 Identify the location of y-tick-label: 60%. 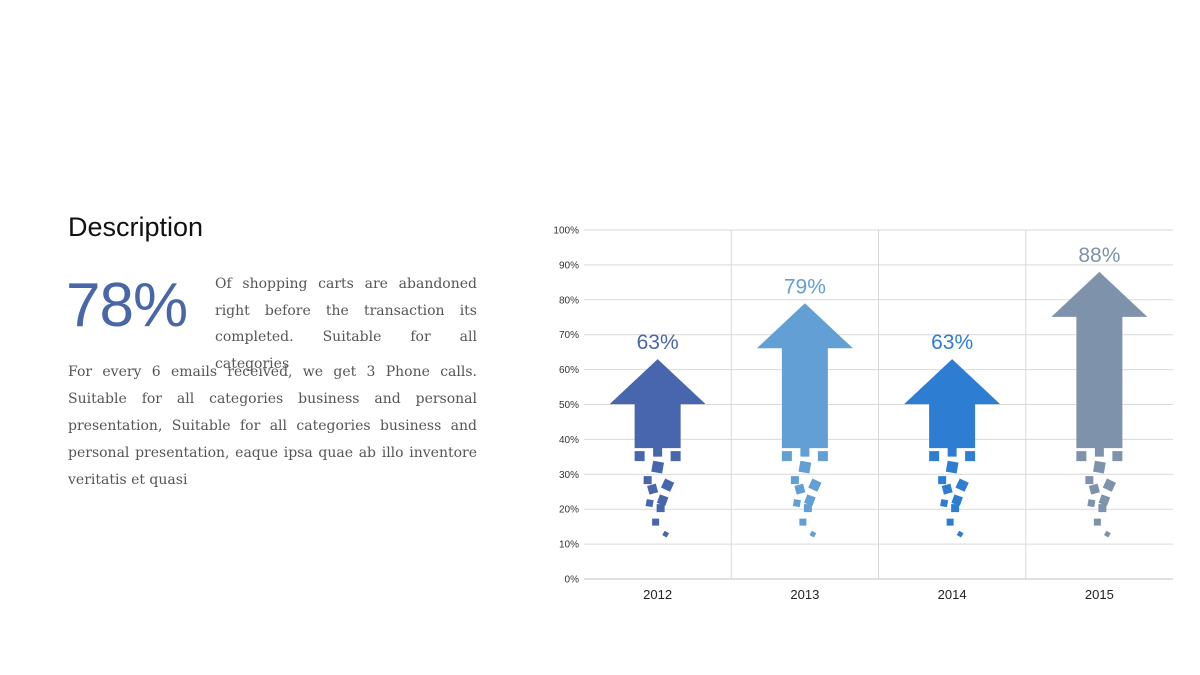
(569, 370).